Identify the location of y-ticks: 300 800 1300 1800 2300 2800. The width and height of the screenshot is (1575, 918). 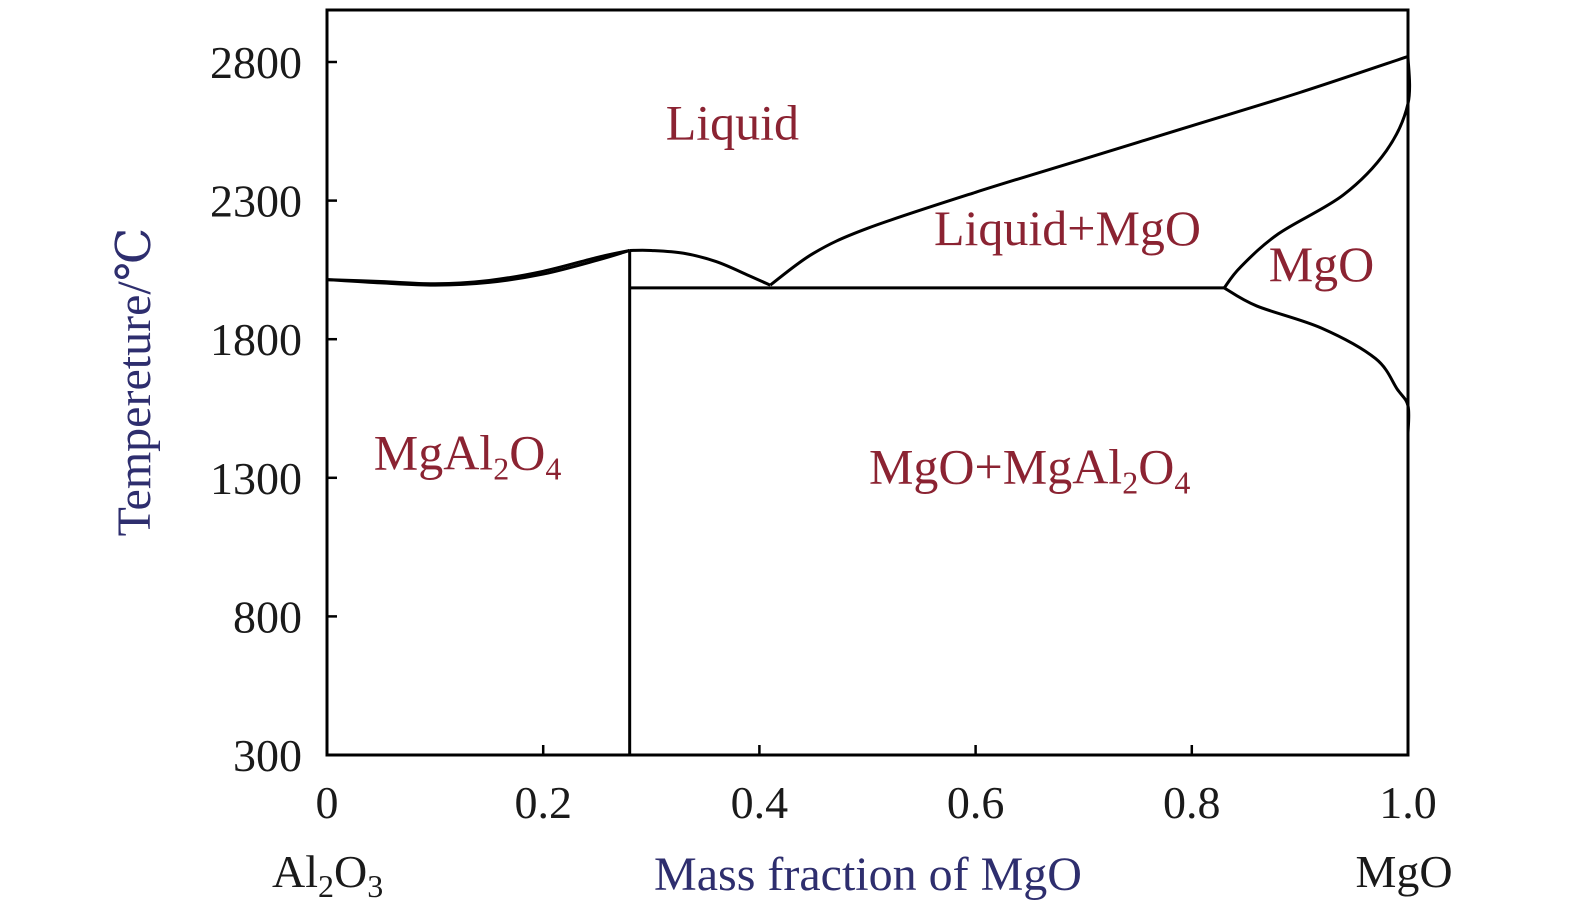
(273, 409).